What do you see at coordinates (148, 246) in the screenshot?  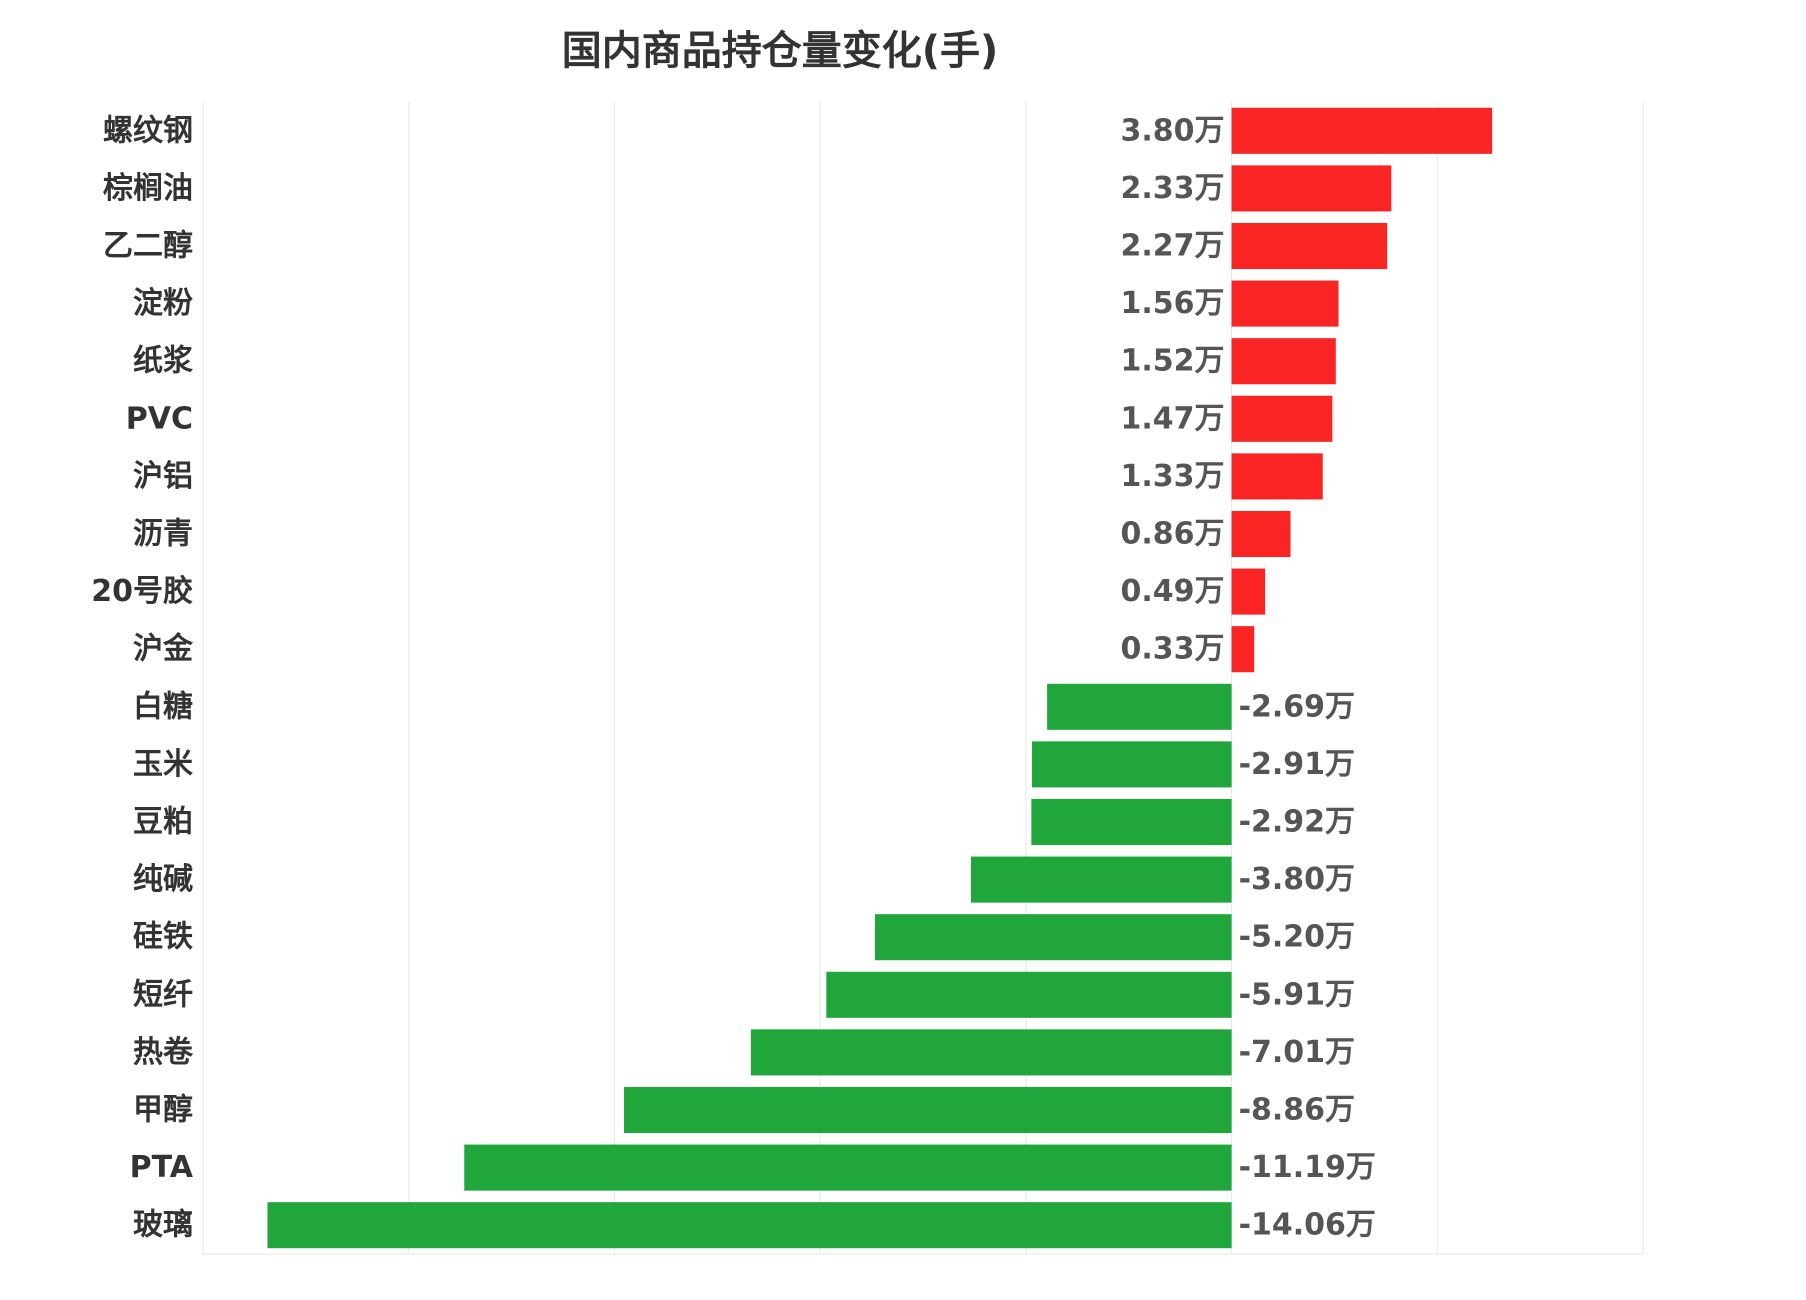 I see `category-label: 乙二醇` at bounding box center [148, 246].